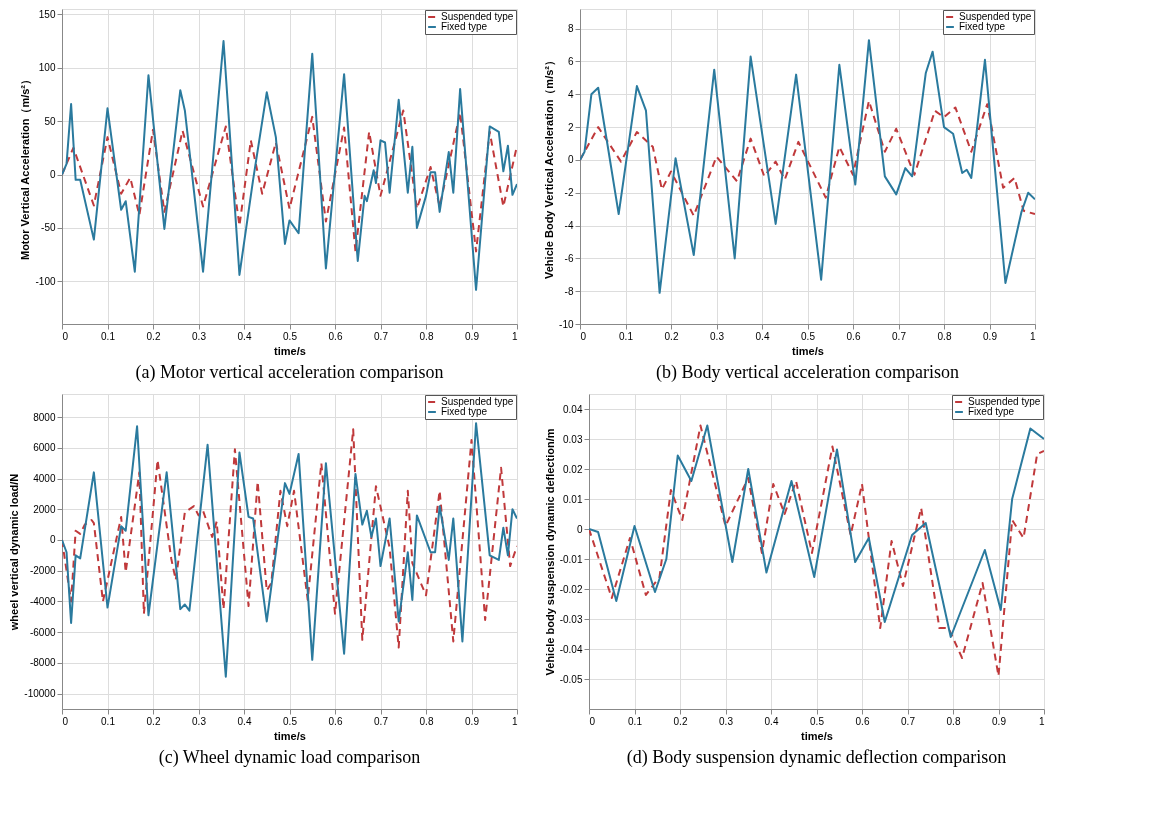 Image resolution: width=1150 pixels, height=839 pixels. Describe the element at coordinates (570, 29) in the screenshot. I see `y-tick-label: 8` at that location.